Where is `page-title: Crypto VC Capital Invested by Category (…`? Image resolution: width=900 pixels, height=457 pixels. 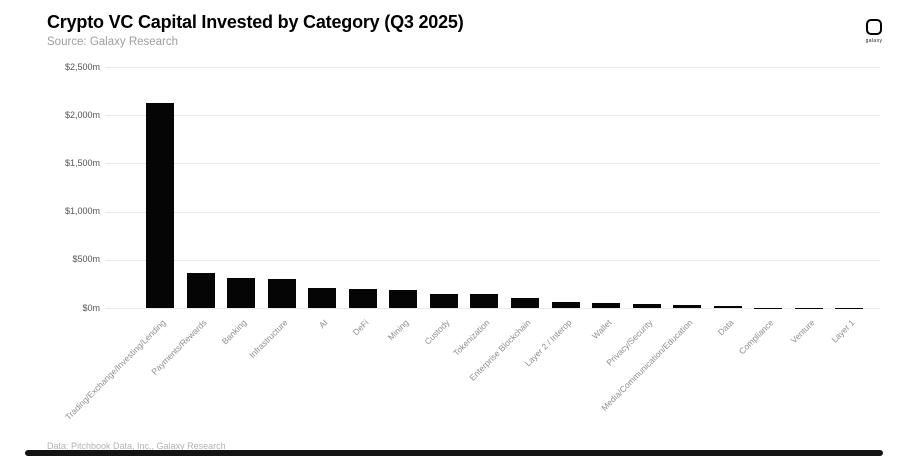
page-title: Crypto VC Capital Invested by Category (… is located at coordinates (255, 22).